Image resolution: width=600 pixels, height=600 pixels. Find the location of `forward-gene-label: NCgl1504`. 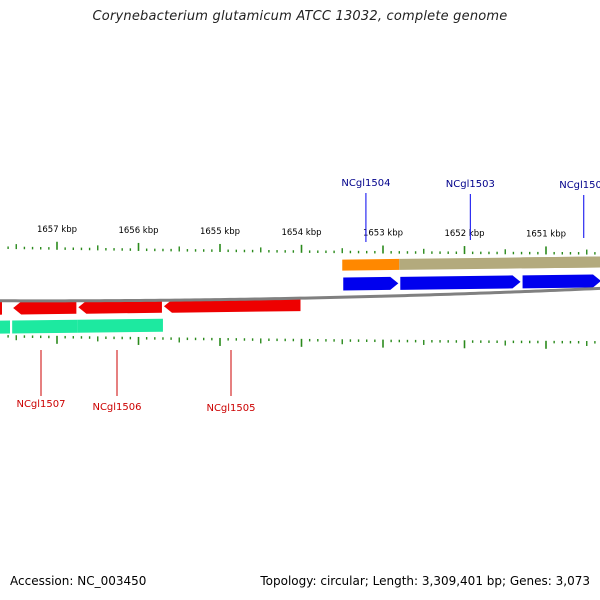

forward-gene-label: NCgl1504 is located at coordinates (365, 183).